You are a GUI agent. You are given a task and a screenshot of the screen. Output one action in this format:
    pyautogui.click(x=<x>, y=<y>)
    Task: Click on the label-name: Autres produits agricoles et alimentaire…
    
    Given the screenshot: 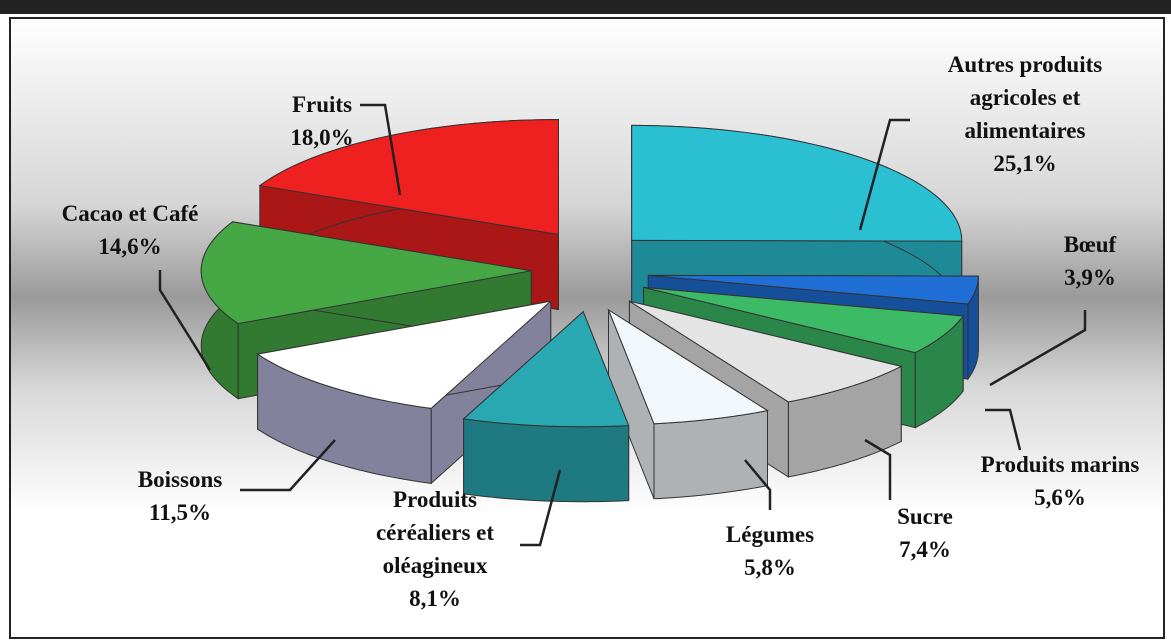 What is the action you would take?
    pyautogui.click(x=1025, y=97)
    